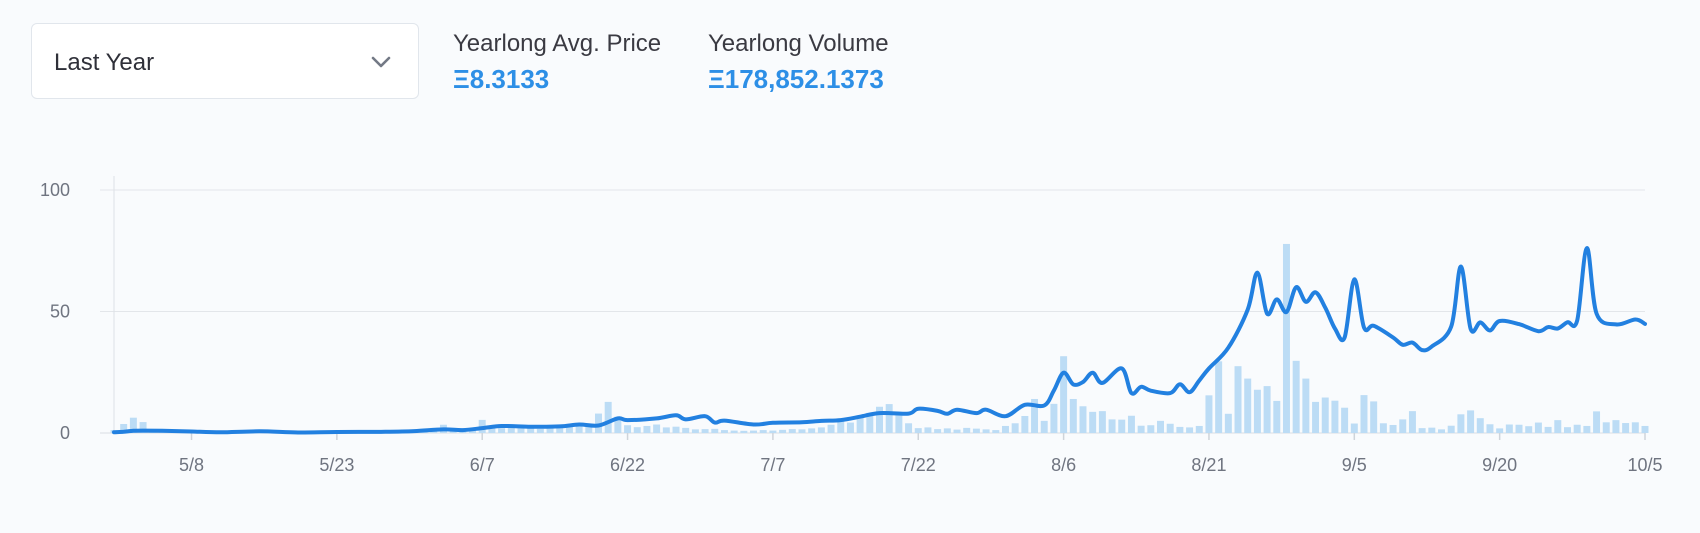 This screenshot has width=1700, height=533. Describe the element at coordinates (627, 465) in the screenshot. I see `x-tick-label: 6/22` at that location.